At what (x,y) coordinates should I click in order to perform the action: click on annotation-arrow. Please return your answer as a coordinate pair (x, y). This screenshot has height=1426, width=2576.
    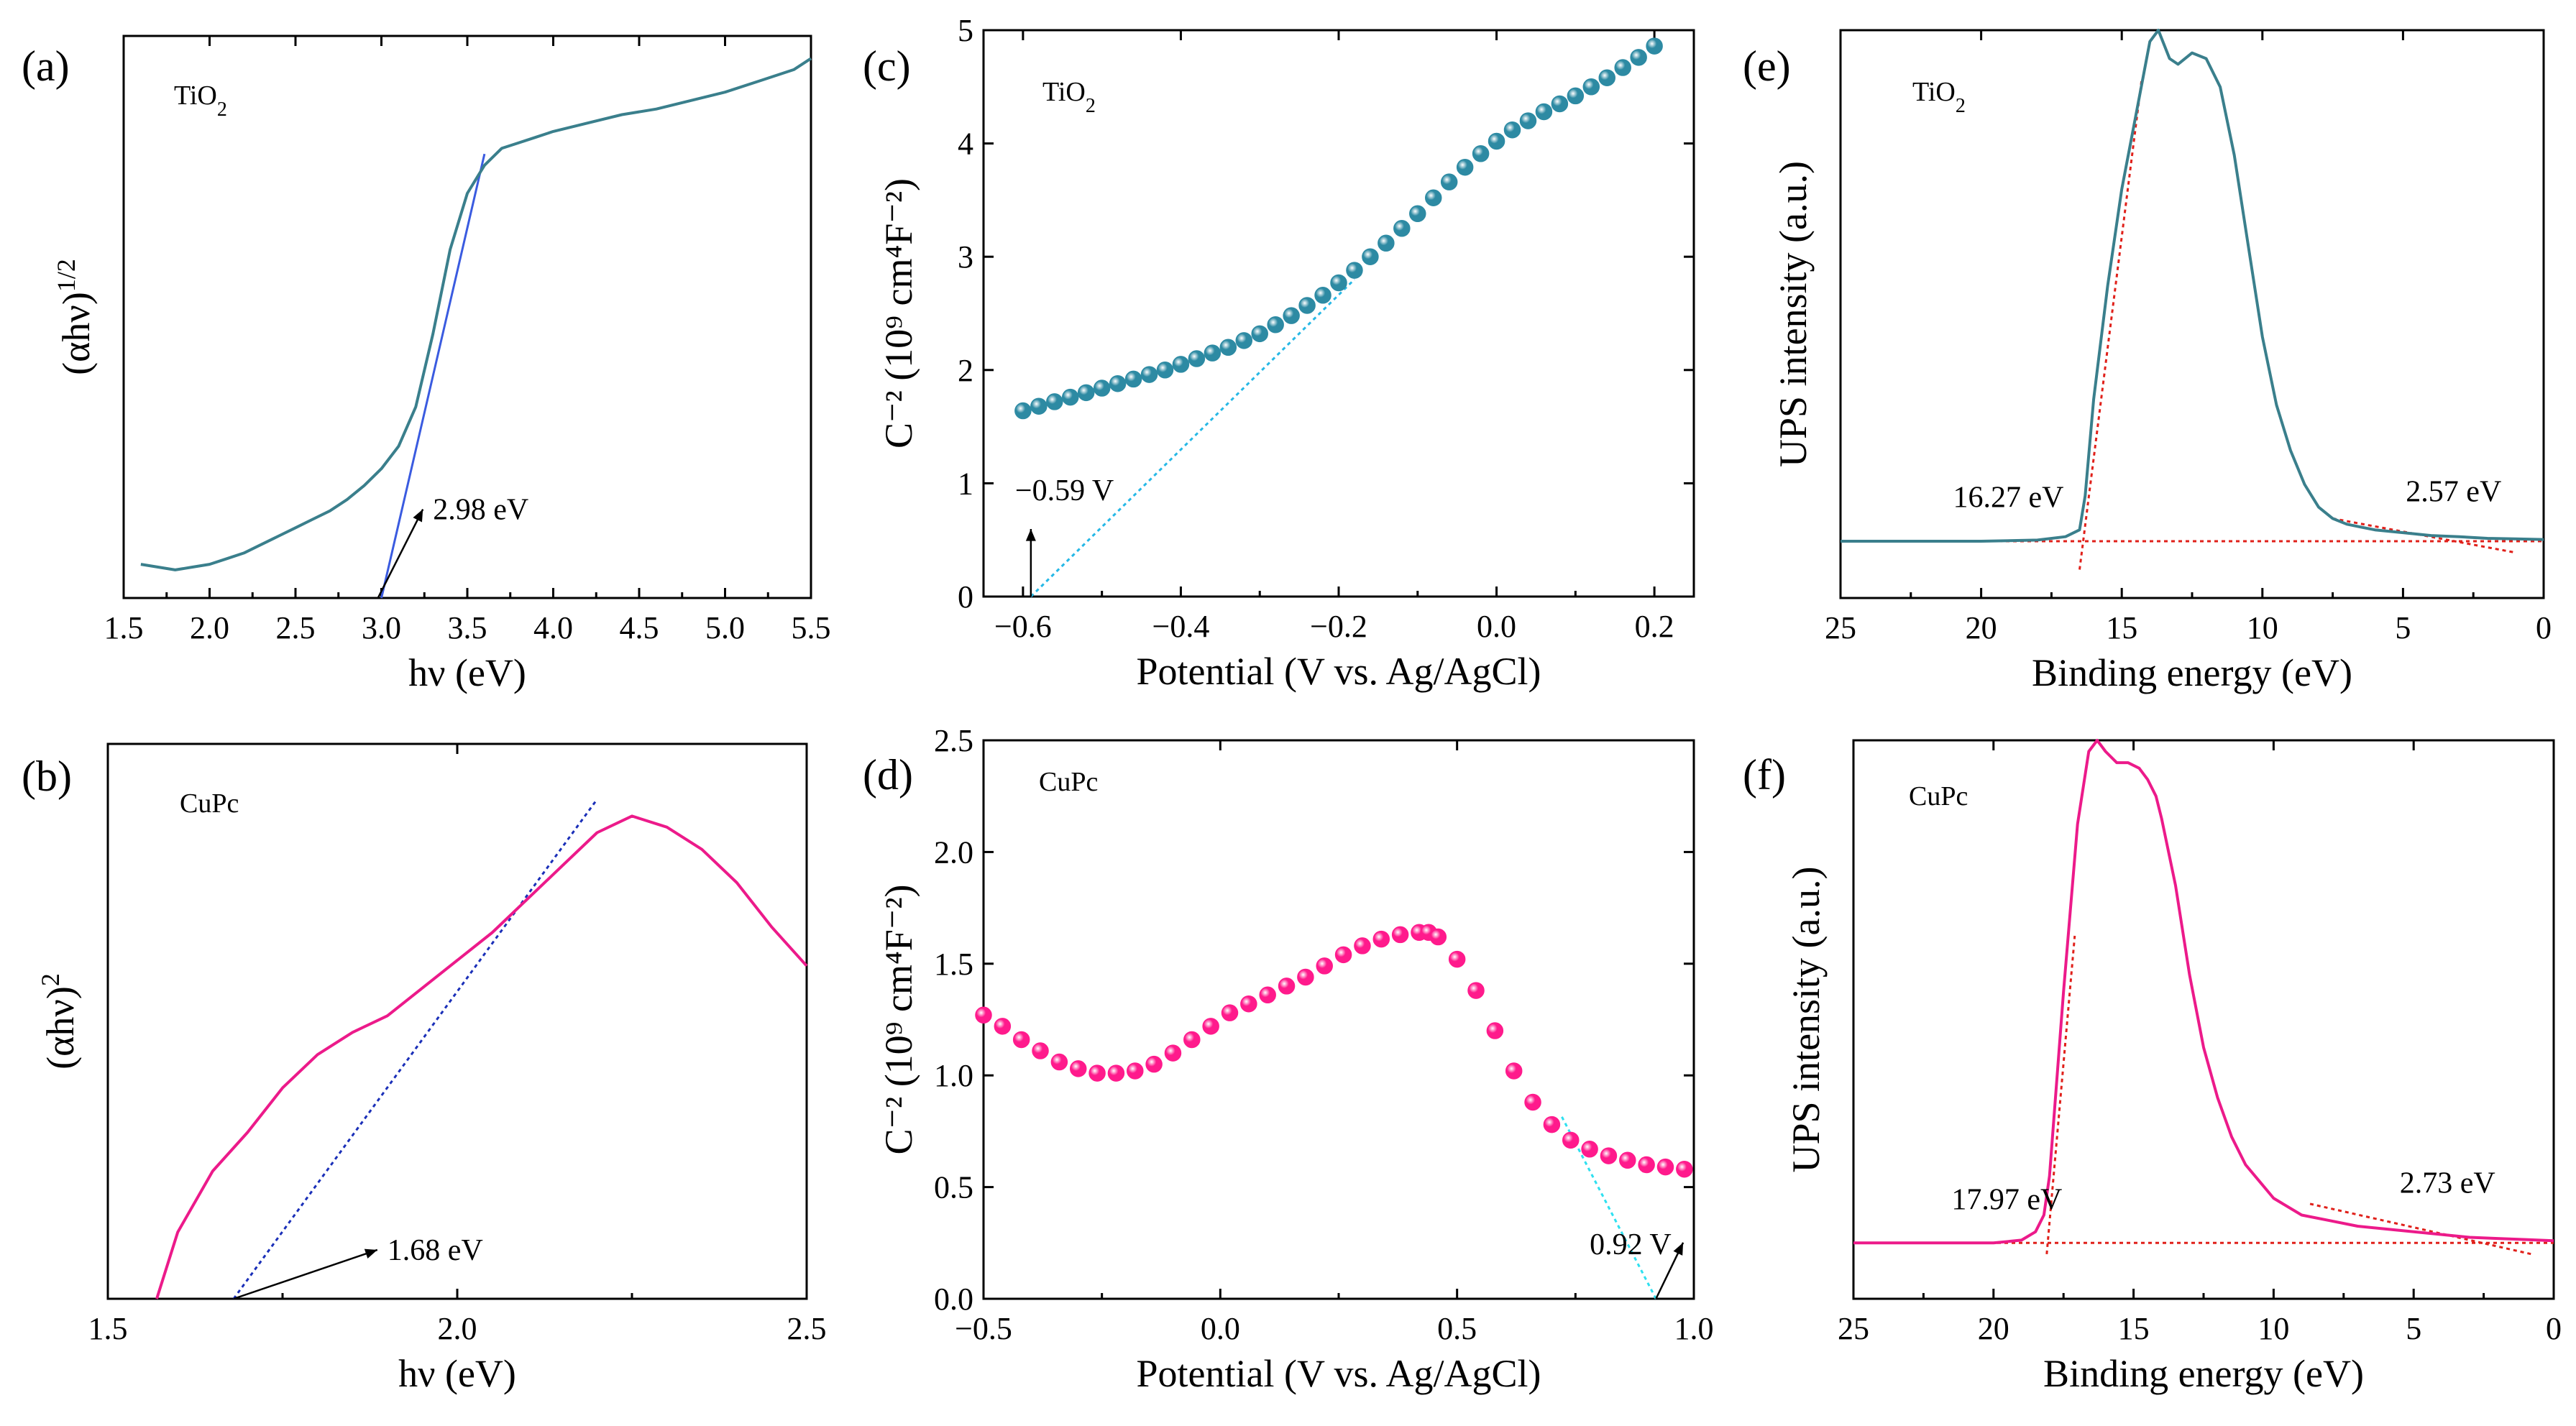
    Looking at the image, I should click on (401, 553).